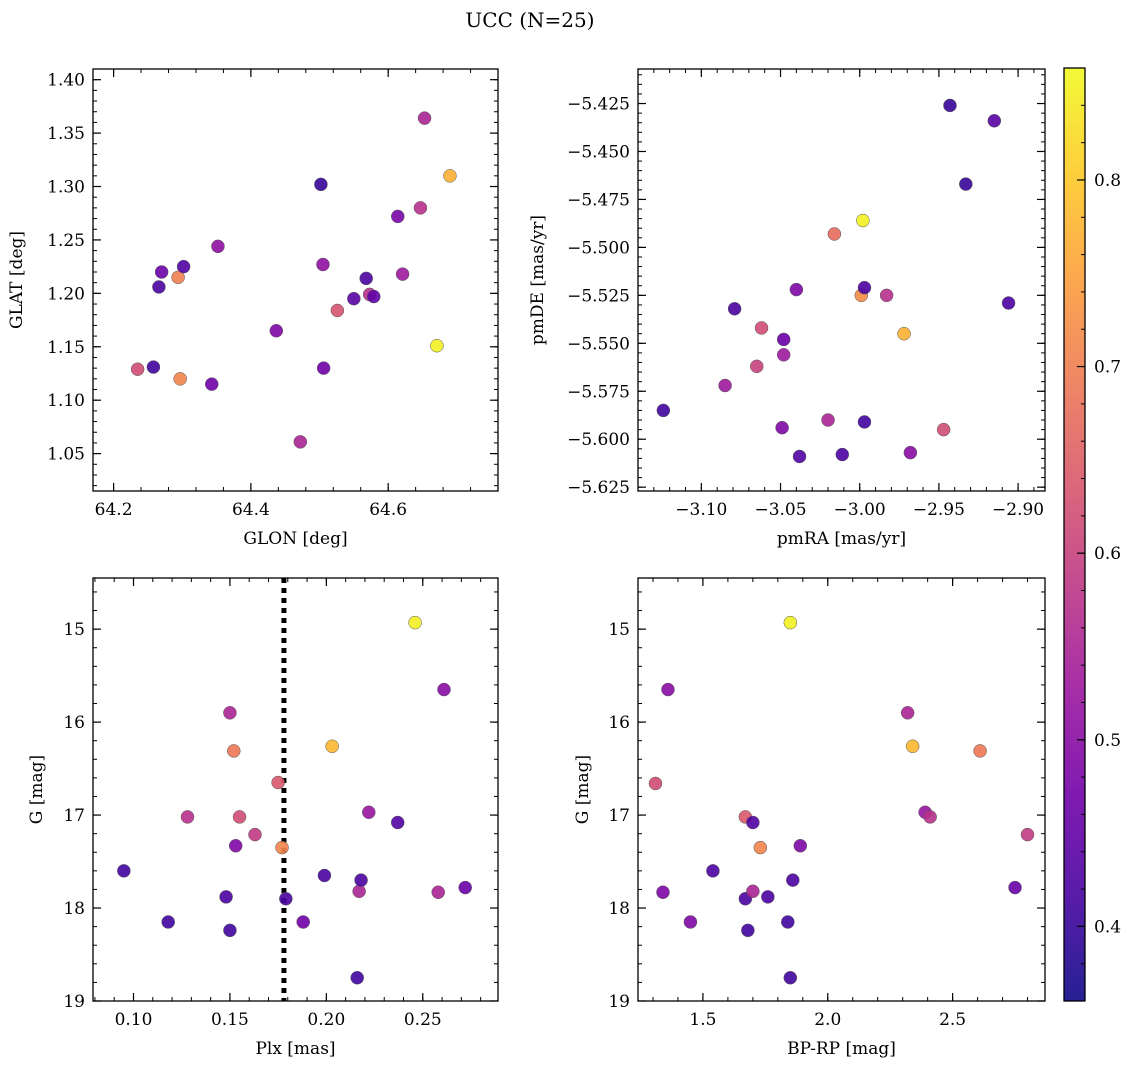  What do you see at coordinates (134, 1020) in the screenshot?
I see `x-tick-label: 0.10` at bounding box center [134, 1020].